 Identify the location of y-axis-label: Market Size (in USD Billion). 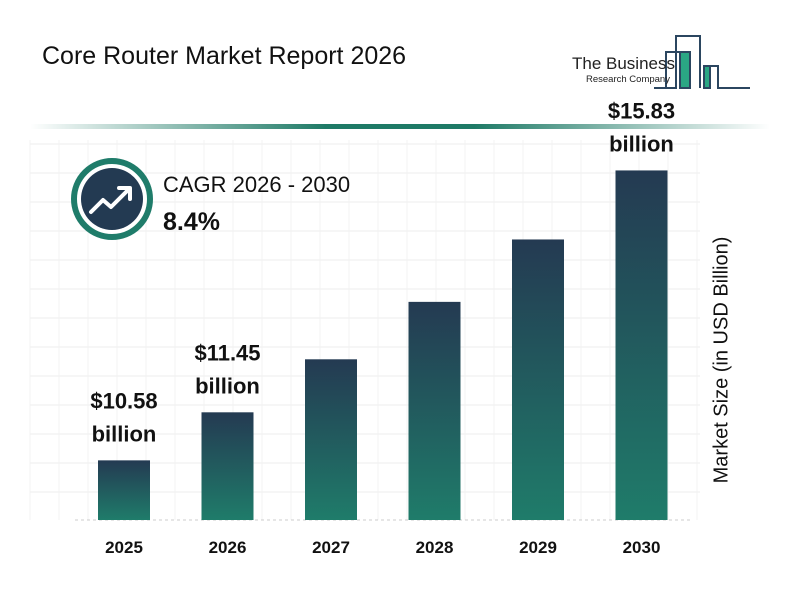
(721, 360).